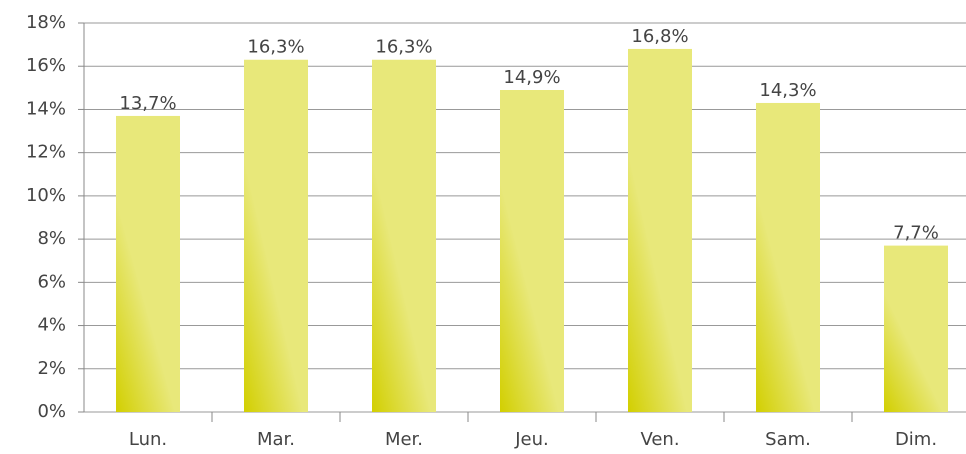  Describe the element at coordinates (148, 439) in the screenshot. I see `x-tick-label: Lun.` at that location.